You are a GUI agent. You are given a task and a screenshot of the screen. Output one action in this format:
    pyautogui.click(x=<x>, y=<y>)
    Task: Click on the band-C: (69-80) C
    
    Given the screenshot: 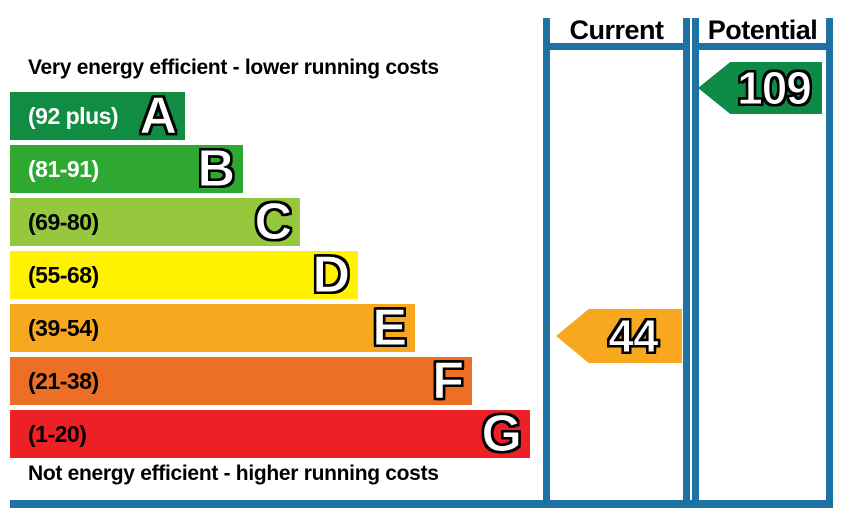 What is the action you would take?
    pyautogui.click(x=155, y=222)
    